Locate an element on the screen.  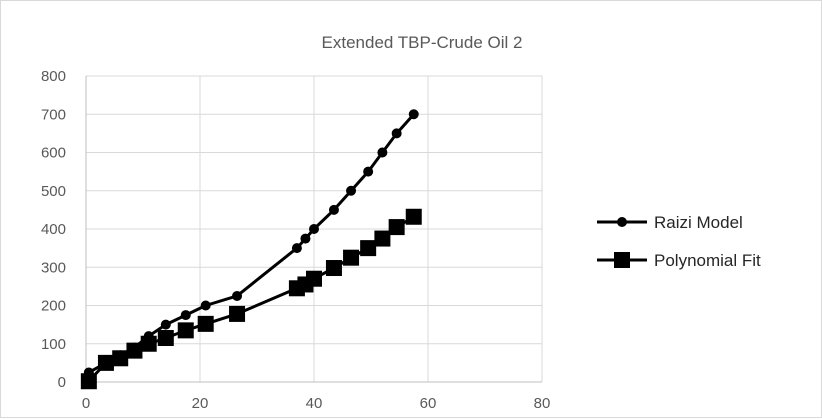
legend: Raizi Model Polynomial Fit is located at coordinates (679, 241).